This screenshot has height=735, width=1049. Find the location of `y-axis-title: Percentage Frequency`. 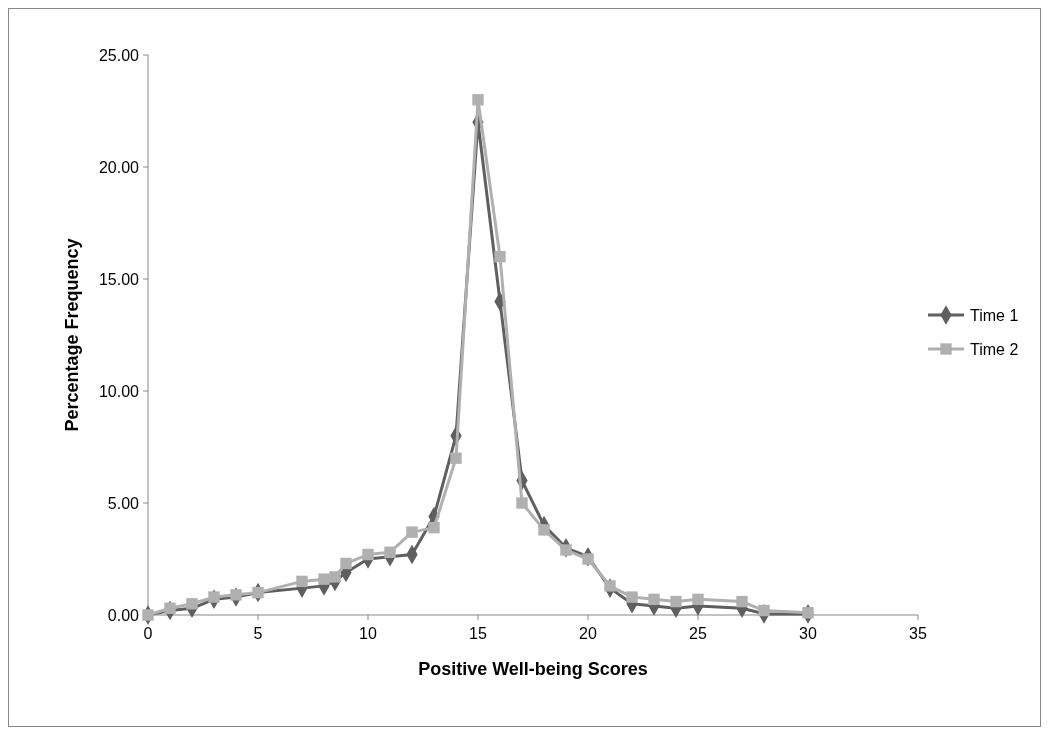

y-axis-title: Percentage Frequency is located at coordinates (72, 335).